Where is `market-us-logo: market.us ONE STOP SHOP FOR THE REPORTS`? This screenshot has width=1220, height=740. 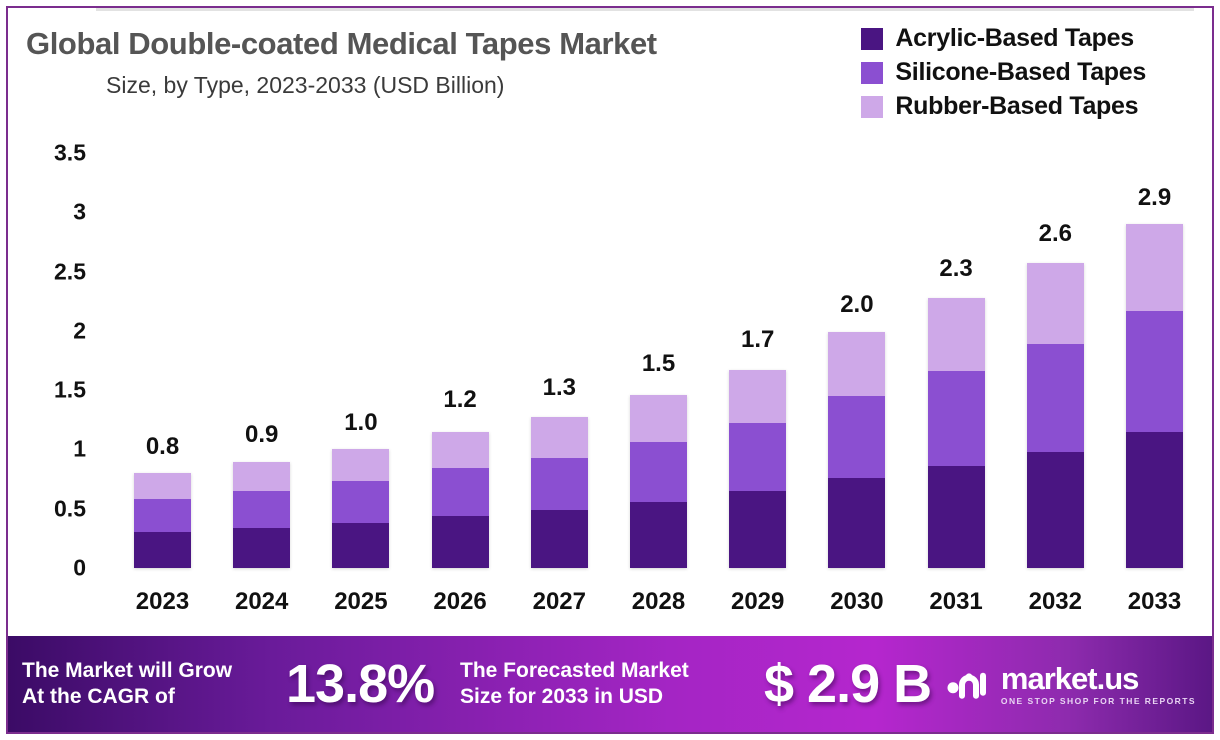
market-us-logo: market.us ONE STOP SHOP FOR THE REPORTS is located at coordinates (1071, 684).